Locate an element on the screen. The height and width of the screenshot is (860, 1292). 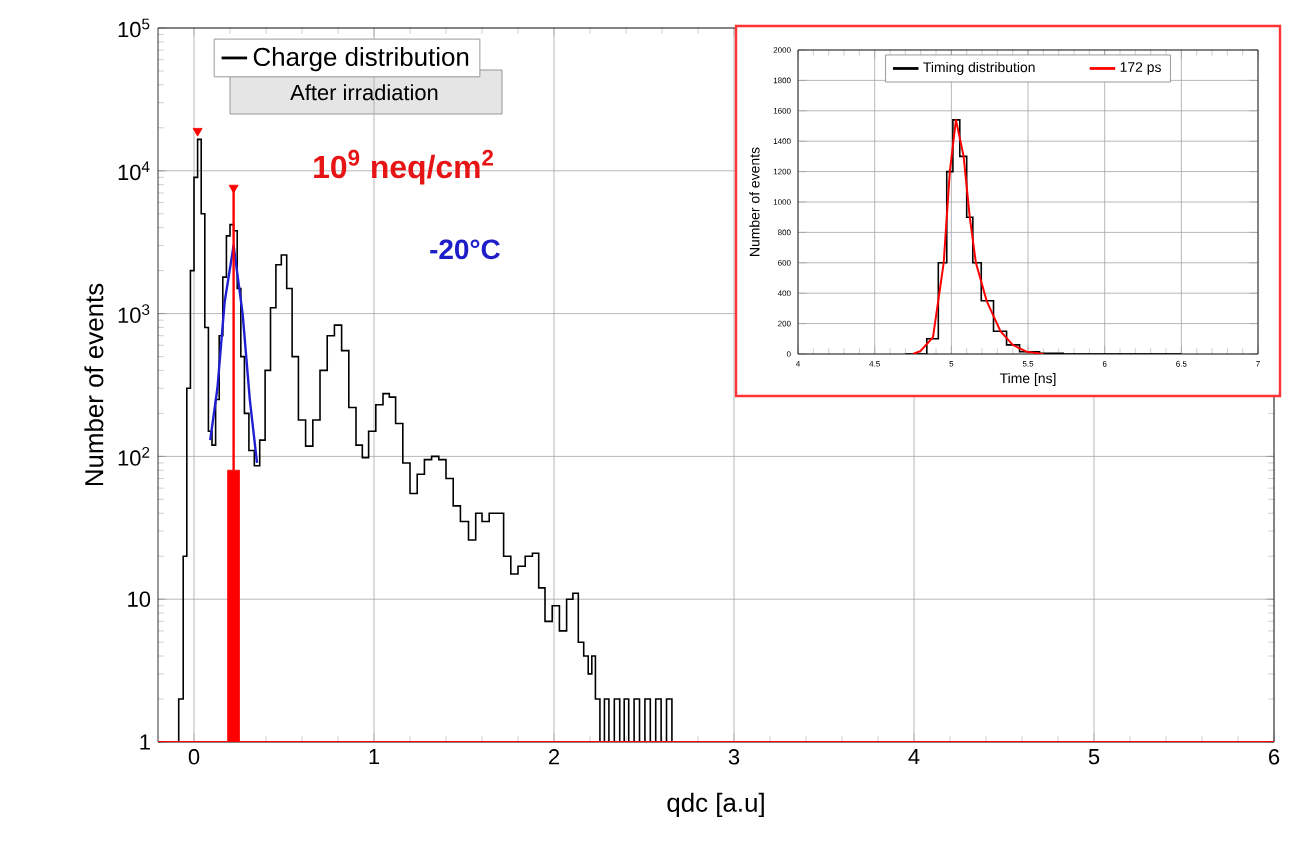
annotation: 10$^{9}$ neq/cm$^{2}$ is located at coordinates (404, 167).